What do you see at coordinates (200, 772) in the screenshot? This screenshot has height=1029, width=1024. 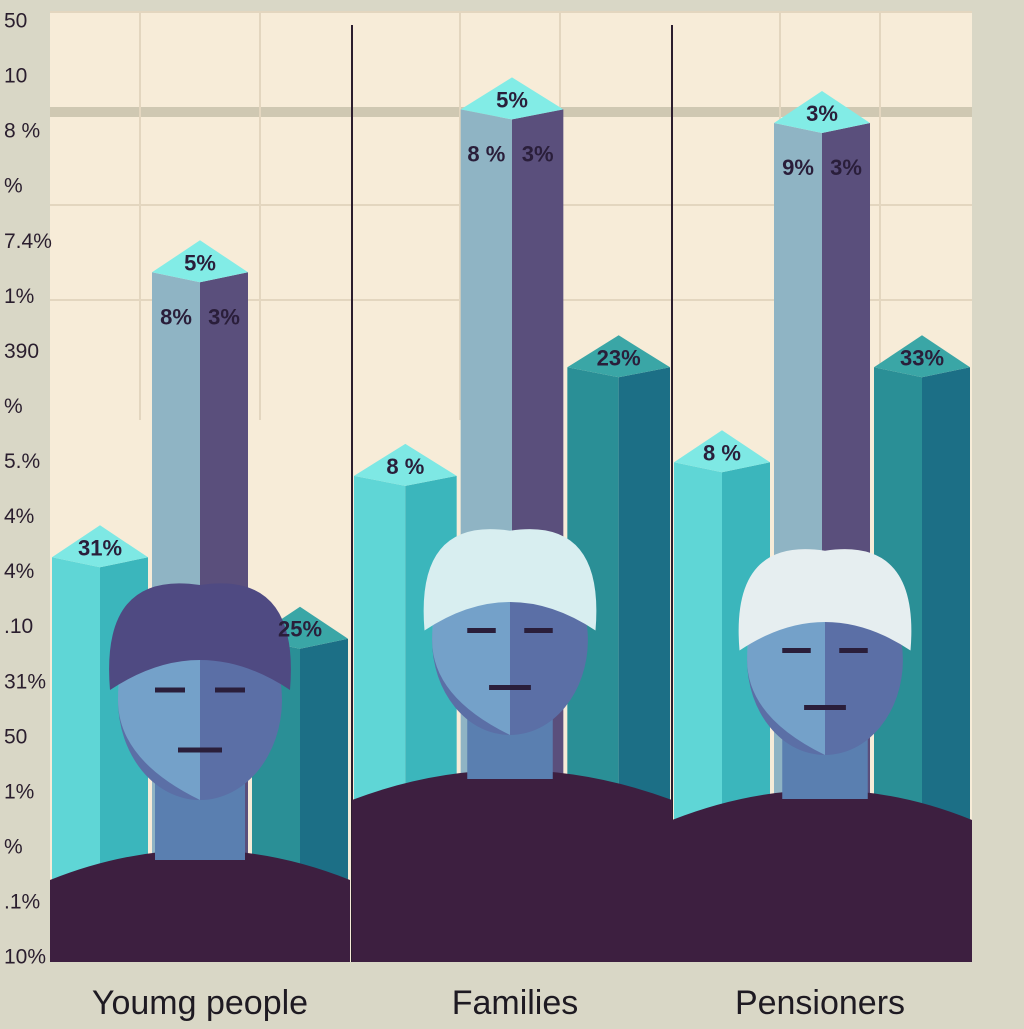 I see `figure-young-person` at bounding box center [200, 772].